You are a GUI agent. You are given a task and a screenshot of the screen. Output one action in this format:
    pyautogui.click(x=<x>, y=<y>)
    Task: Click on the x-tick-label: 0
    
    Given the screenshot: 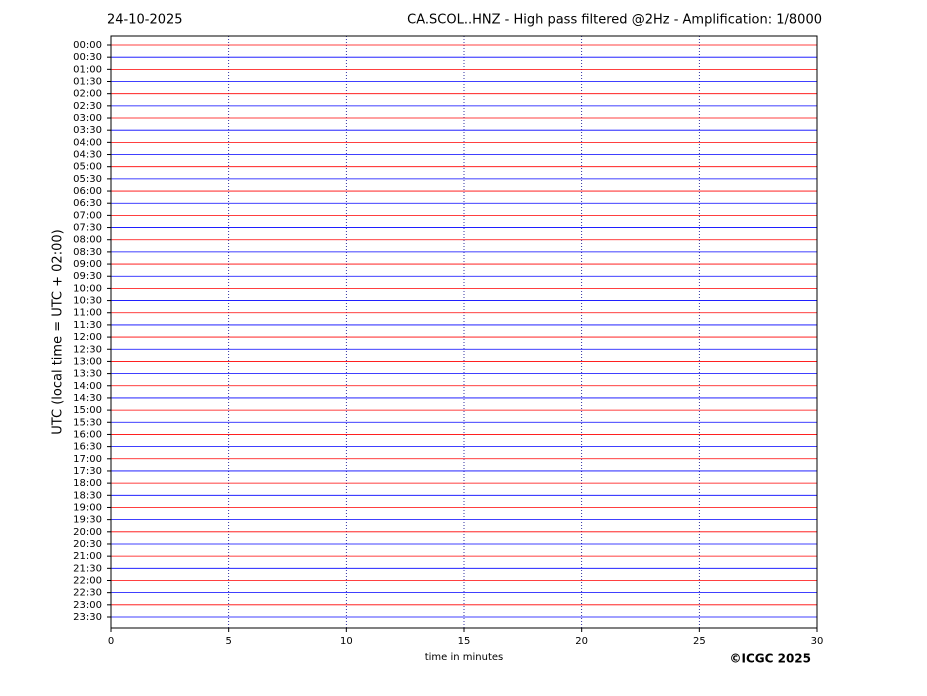 What is the action you would take?
    pyautogui.click(x=111, y=641)
    